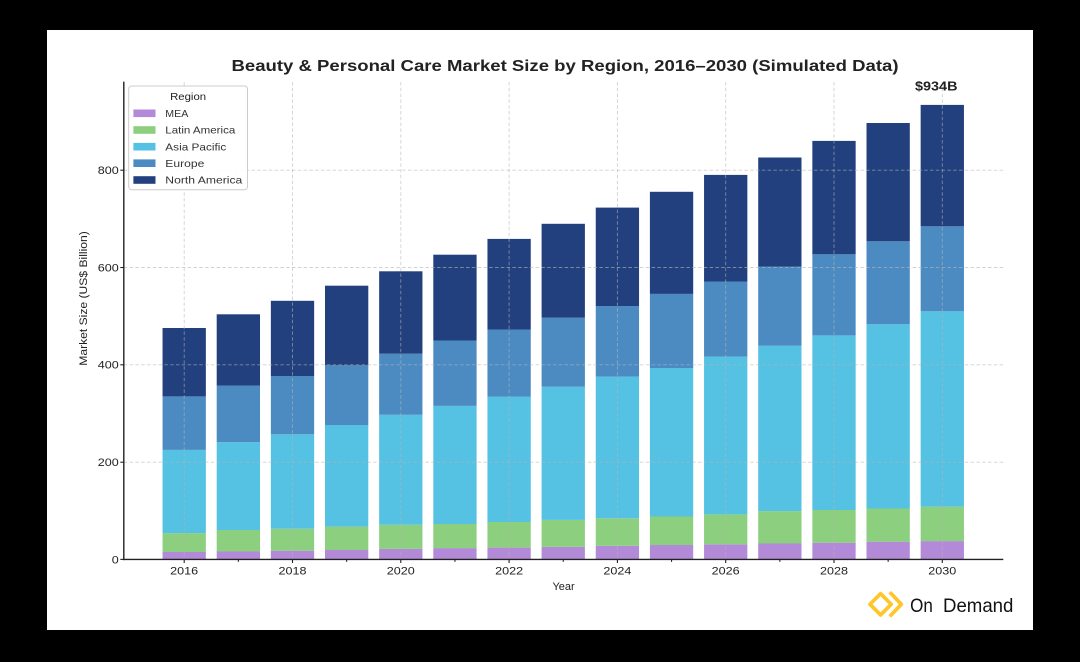 This screenshot has width=1080, height=662. What do you see at coordinates (293, 572) in the screenshot?
I see `svg-text: 2018` at bounding box center [293, 572].